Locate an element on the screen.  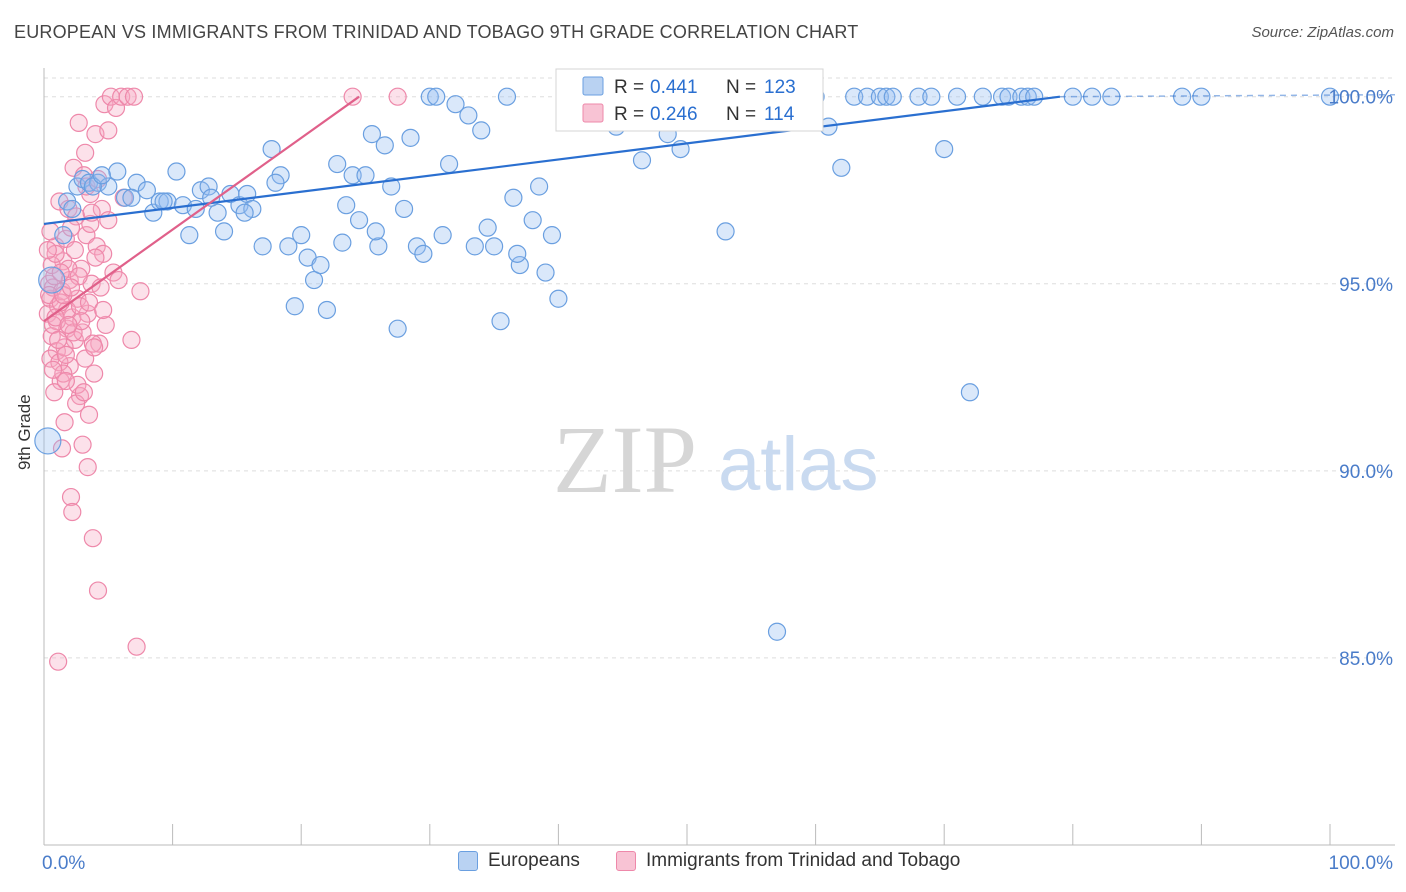
x-tick-label-0: 0.0% is located at coordinates (63, 863).